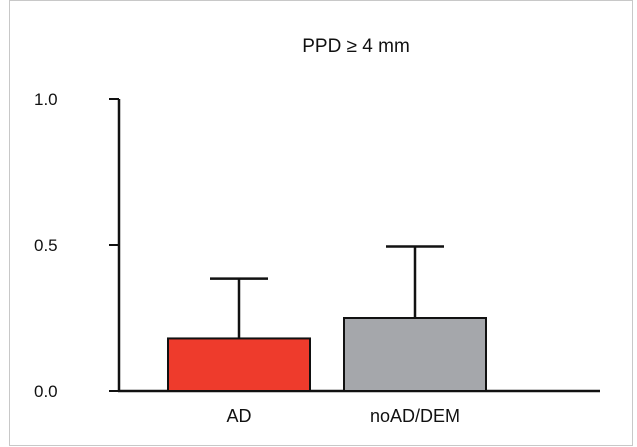  Describe the element at coordinates (415, 354) in the screenshot. I see `bar-noad-dem` at that location.